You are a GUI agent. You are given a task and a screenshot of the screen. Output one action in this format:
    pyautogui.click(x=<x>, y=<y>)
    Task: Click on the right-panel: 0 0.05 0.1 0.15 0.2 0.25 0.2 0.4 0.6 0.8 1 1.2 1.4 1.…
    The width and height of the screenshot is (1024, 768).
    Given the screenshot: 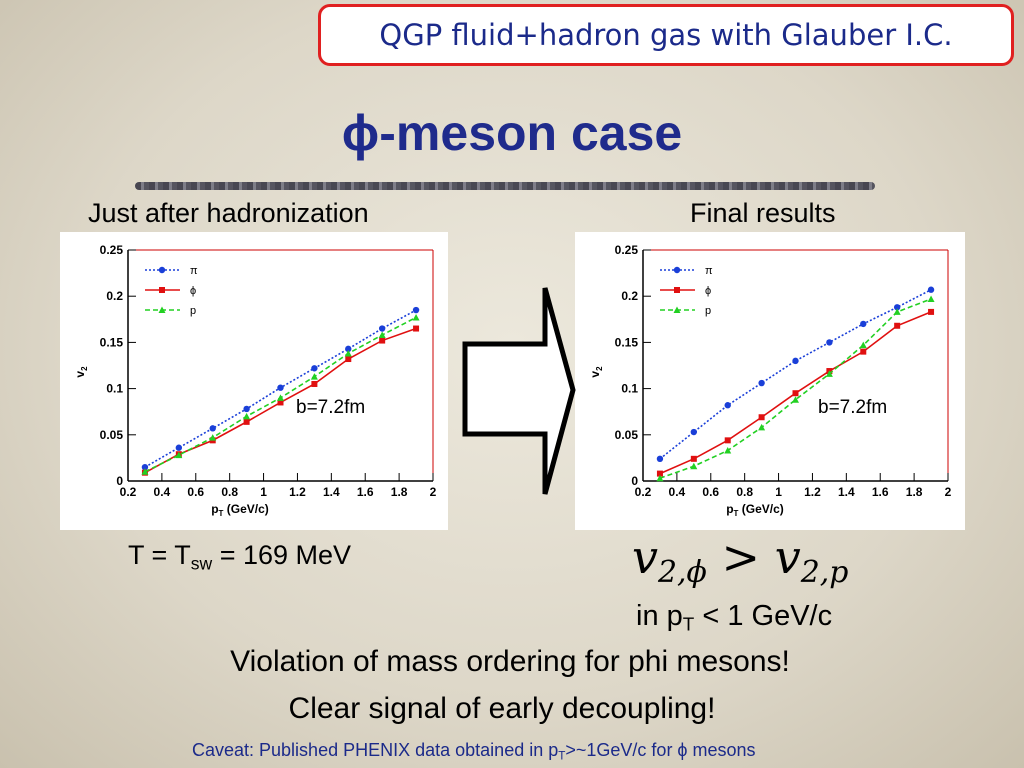 What is the action you would take?
    pyautogui.click(x=770, y=381)
    